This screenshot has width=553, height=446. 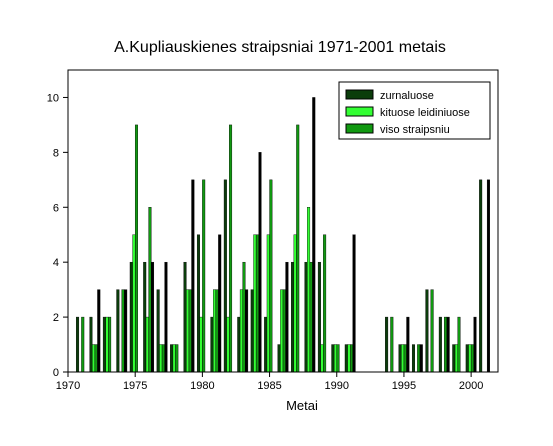 I want to click on bar-viso-straipsniu-1977, so click(x=163, y=358).